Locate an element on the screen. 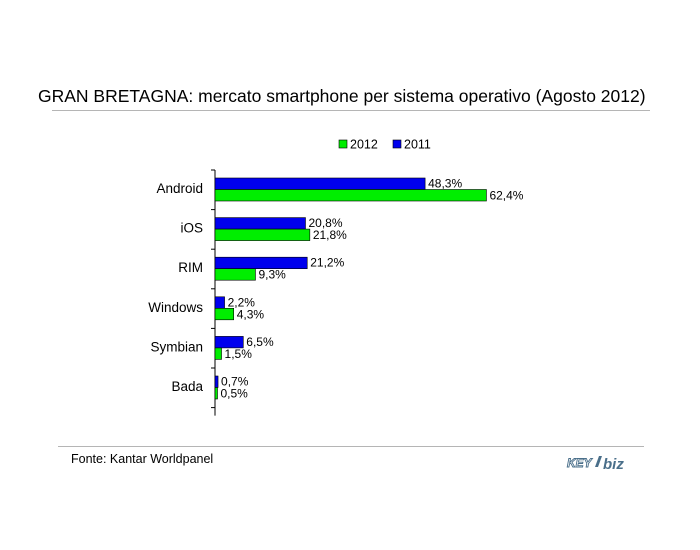  data-label-2012-rim: 9,3% is located at coordinates (272, 275).